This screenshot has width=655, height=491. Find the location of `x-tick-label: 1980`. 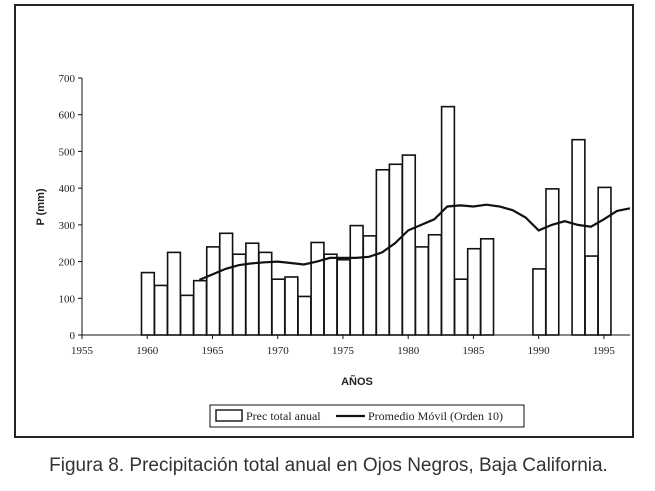

x-tick-label: 1980 is located at coordinates (408, 351).